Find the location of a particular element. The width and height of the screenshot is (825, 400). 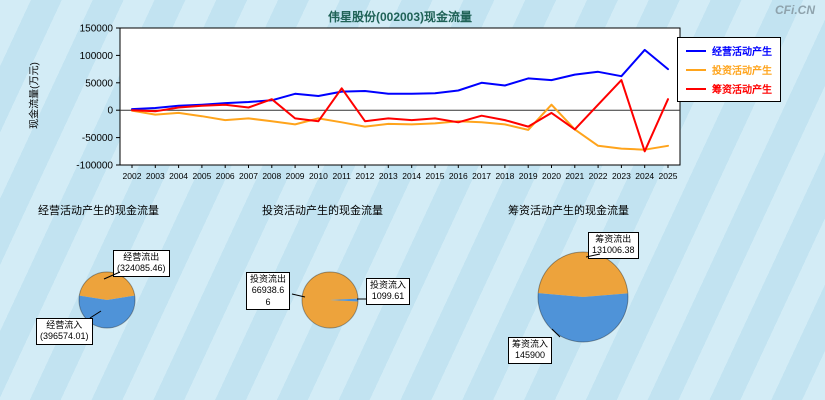

x-tick-label: 2006 is located at coordinates (225, 176).